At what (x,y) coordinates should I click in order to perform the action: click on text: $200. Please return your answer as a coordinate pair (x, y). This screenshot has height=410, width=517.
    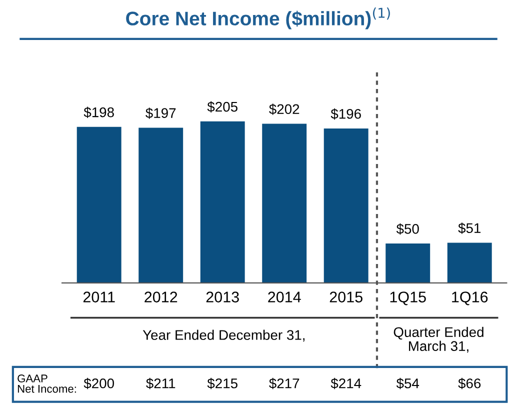
    Looking at the image, I should click on (99, 384).